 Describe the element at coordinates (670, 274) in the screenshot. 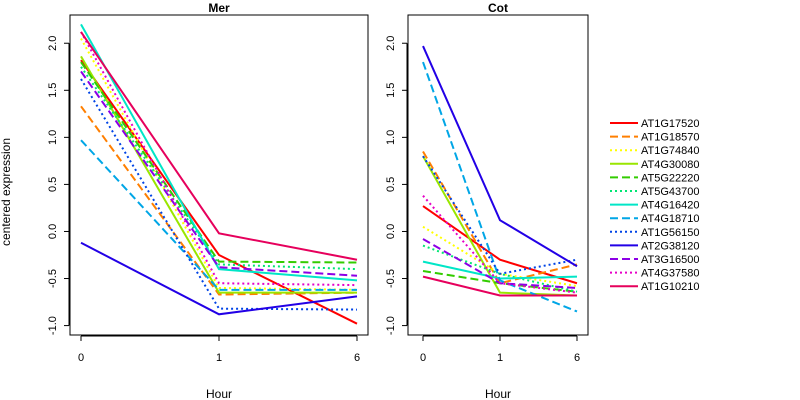

I see `legend-label: AT4G37580` at that location.